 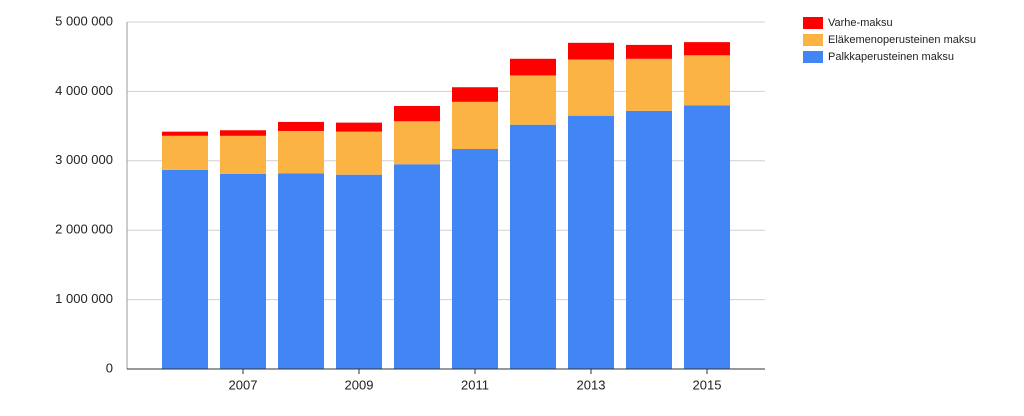 What do you see at coordinates (902, 40) in the screenshot?
I see `legend-label: Eläkemenoperusteinen maksu` at bounding box center [902, 40].